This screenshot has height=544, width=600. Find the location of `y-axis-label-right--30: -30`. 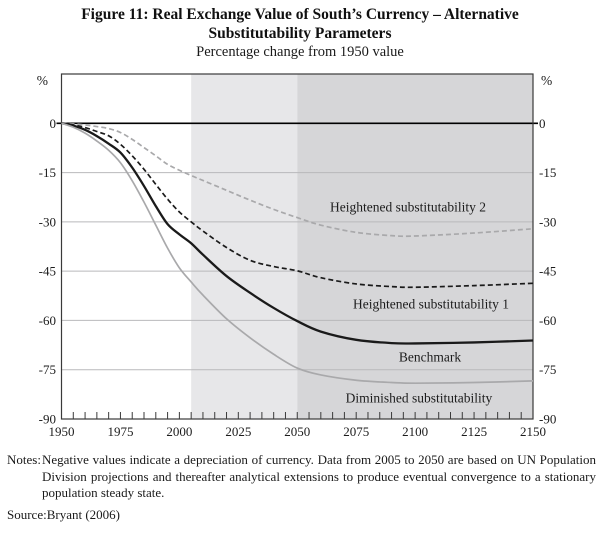

y-axis-label-right--30: -30 is located at coordinates (547, 221).